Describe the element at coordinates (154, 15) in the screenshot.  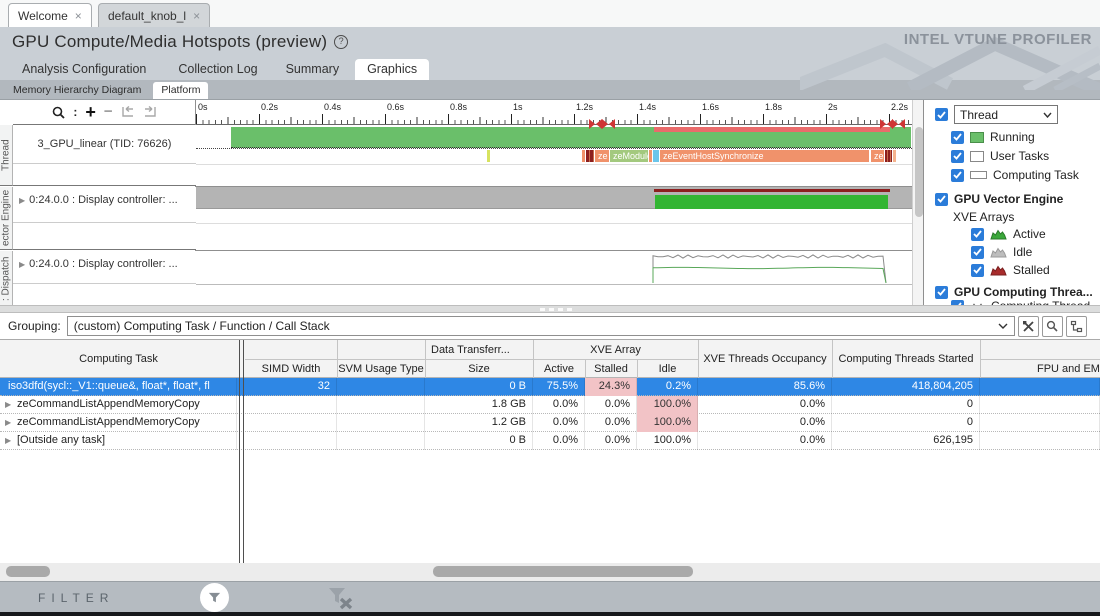
I see `tab-default-knob: default_knob_l ×` at that location.